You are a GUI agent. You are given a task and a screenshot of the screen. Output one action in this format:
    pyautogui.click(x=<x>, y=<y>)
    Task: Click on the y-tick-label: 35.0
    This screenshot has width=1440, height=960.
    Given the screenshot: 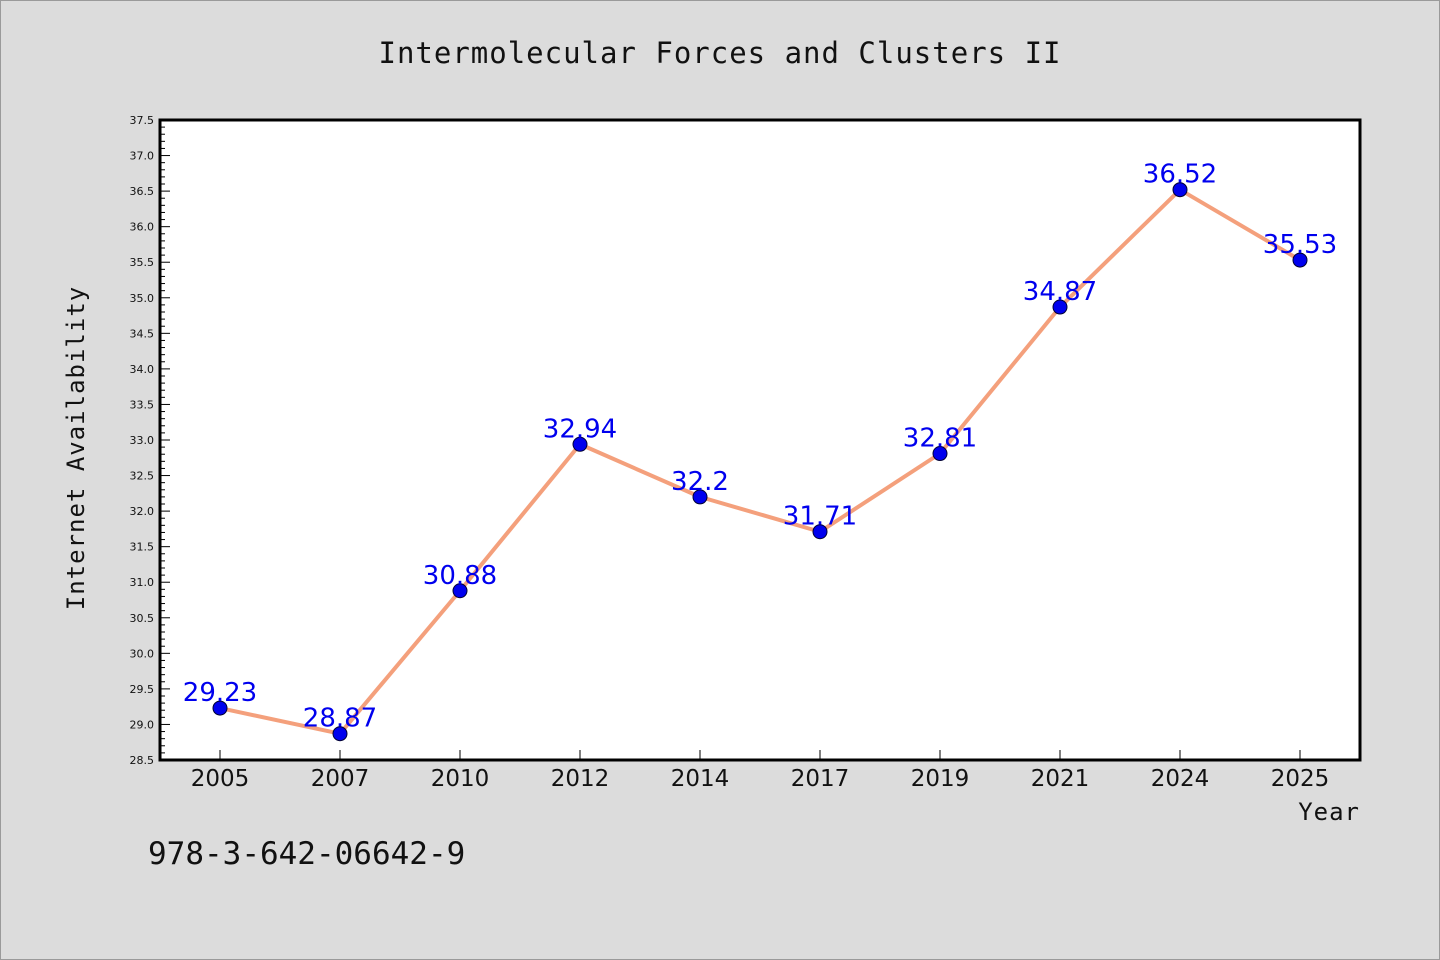 What is the action you would take?
    pyautogui.click(x=142, y=298)
    